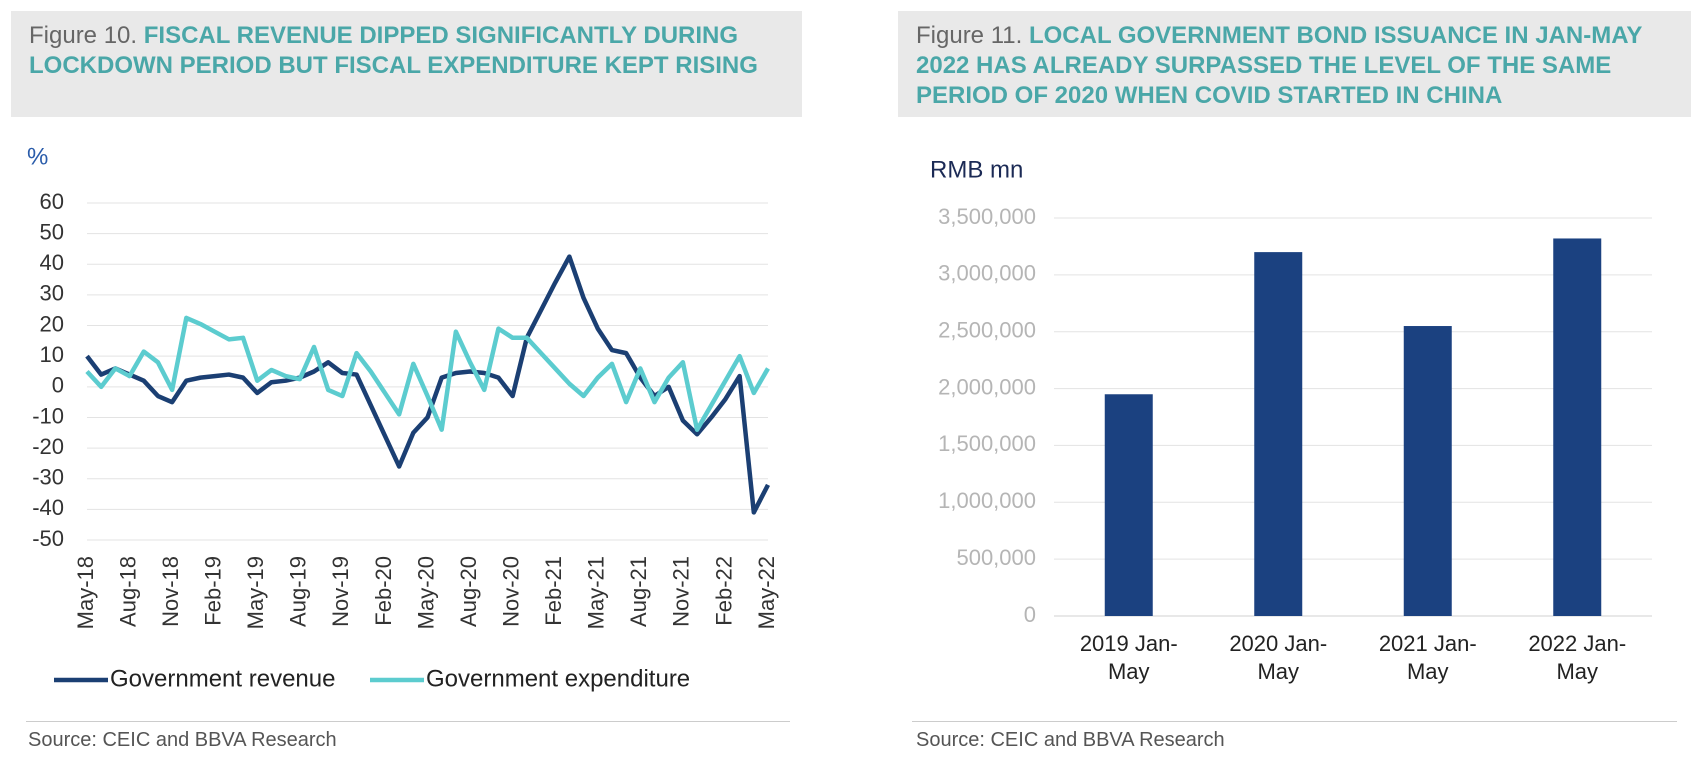 The image size is (1704, 762). What do you see at coordinates (976, 169) in the screenshot?
I see `y-axis-label: RMB mn` at bounding box center [976, 169].